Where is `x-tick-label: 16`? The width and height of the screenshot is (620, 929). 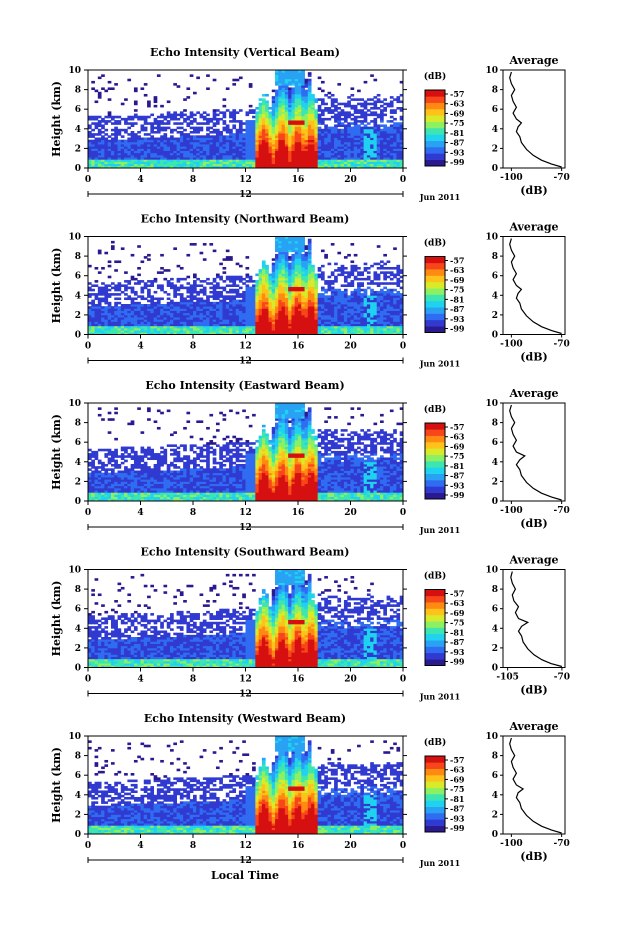
x-tick-label: 16 is located at coordinates (298, 180).